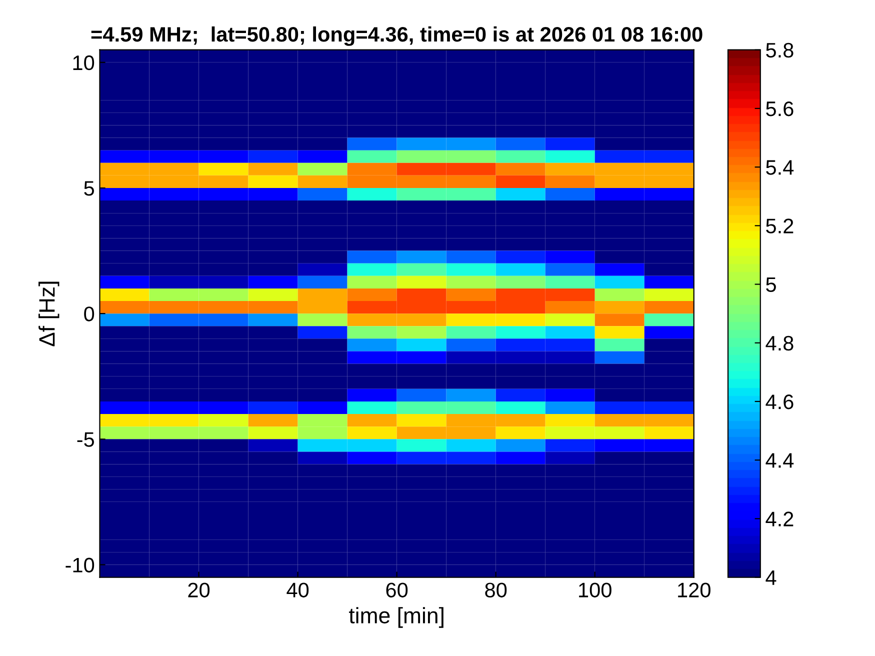 The image size is (875, 656). Describe the element at coordinates (397, 590) in the screenshot. I see `x-tick-label: 60` at that location.